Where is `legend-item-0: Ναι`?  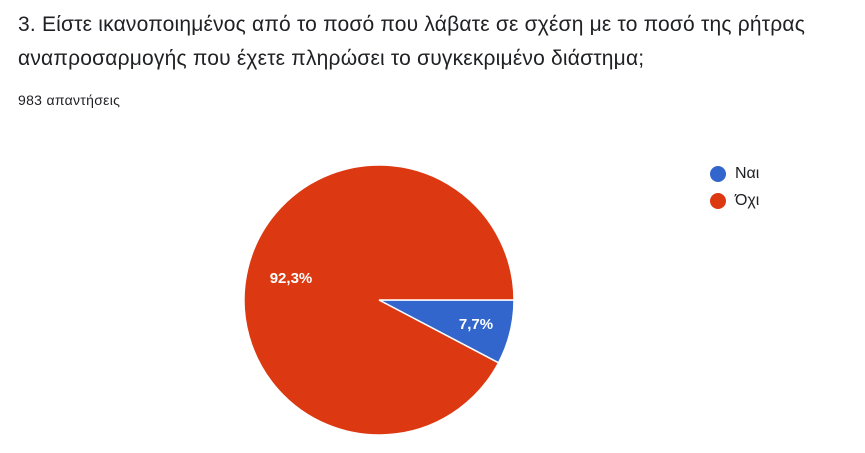 legend-item-0: Ναι is located at coordinates (734, 173).